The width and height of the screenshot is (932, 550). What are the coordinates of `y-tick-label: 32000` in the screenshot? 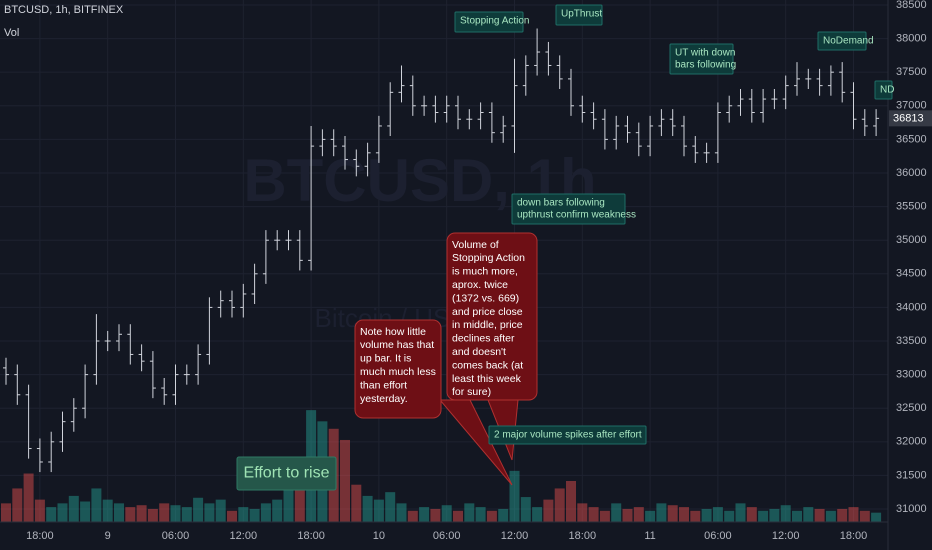 It's located at (911, 442).